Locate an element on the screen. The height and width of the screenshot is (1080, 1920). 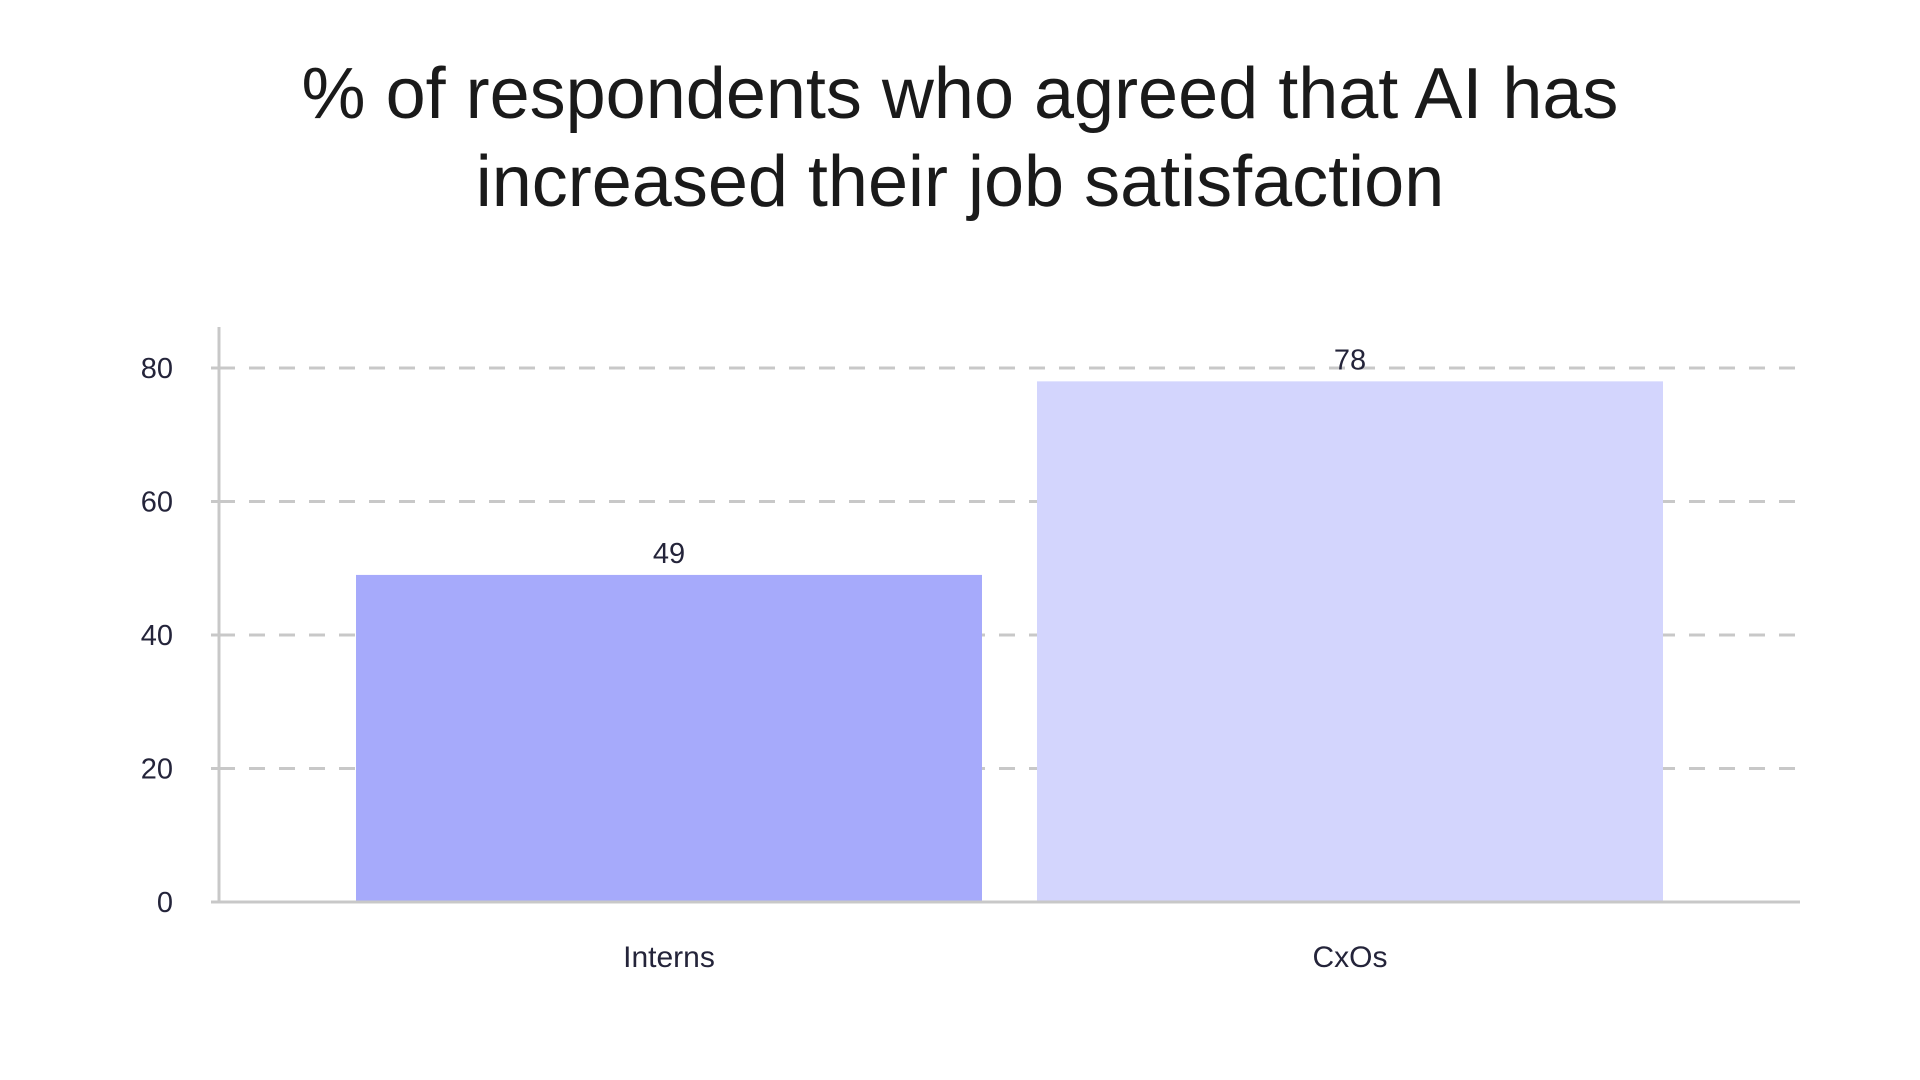
bar-interns is located at coordinates (669, 738).